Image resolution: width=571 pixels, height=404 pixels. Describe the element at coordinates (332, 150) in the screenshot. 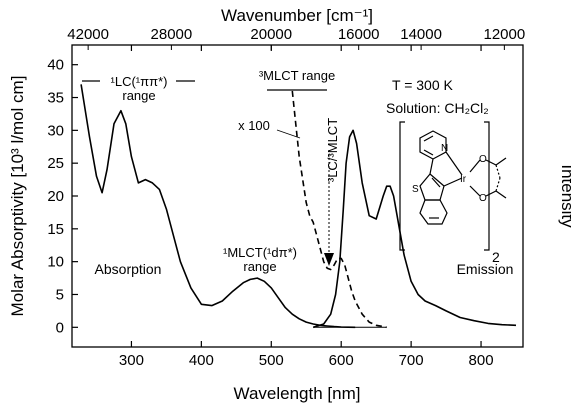

I see `lc-mlct-label: ³LC/³MLCT` at that location.